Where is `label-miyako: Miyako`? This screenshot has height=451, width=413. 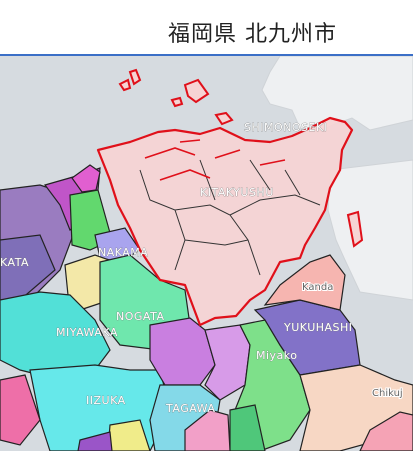 label-miyako: Miyako is located at coordinates (277, 355).